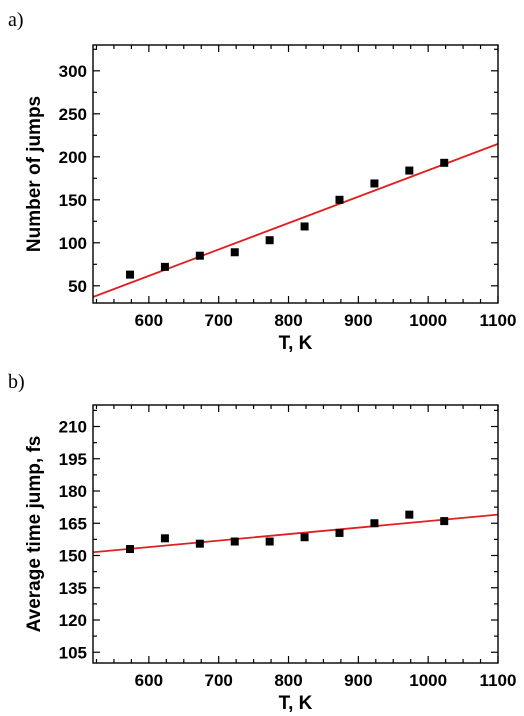  What do you see at coordinates (73, 588) in the screenshot?
I see `y-tick-label: 135` at bounding box center [73, 588].